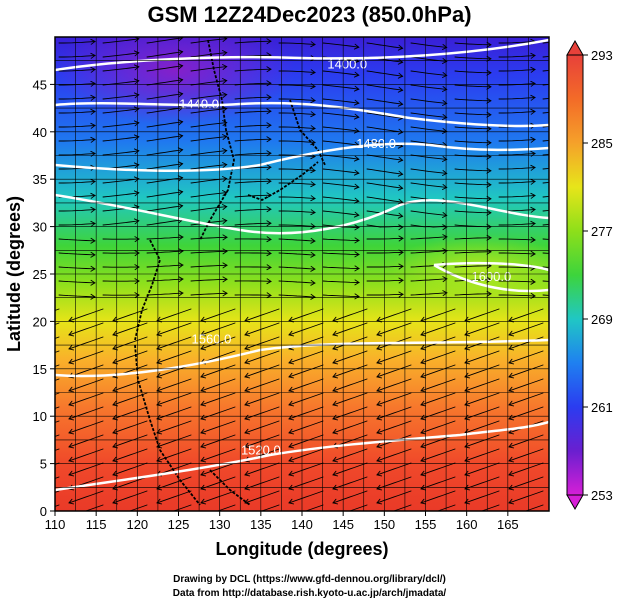 This screenshot has height=605, width=619. I want to click on y-tick-label: 15, so click(40, 369).